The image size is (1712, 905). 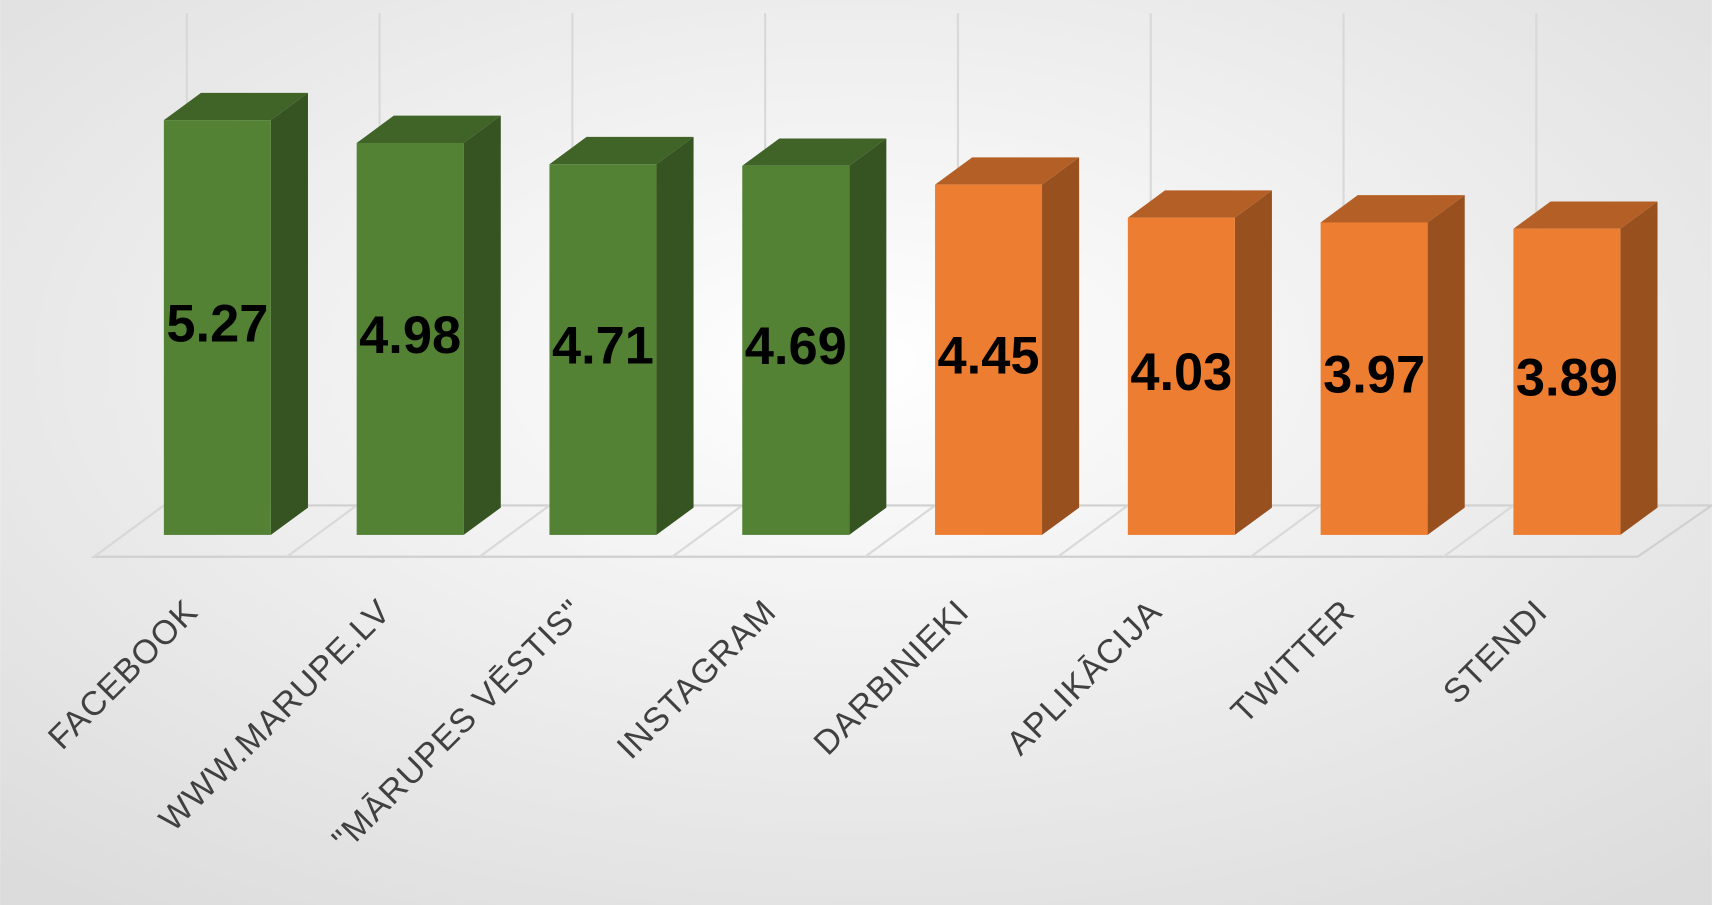 I want to click on value-label: 4.03, so click(x=1181, y=373).